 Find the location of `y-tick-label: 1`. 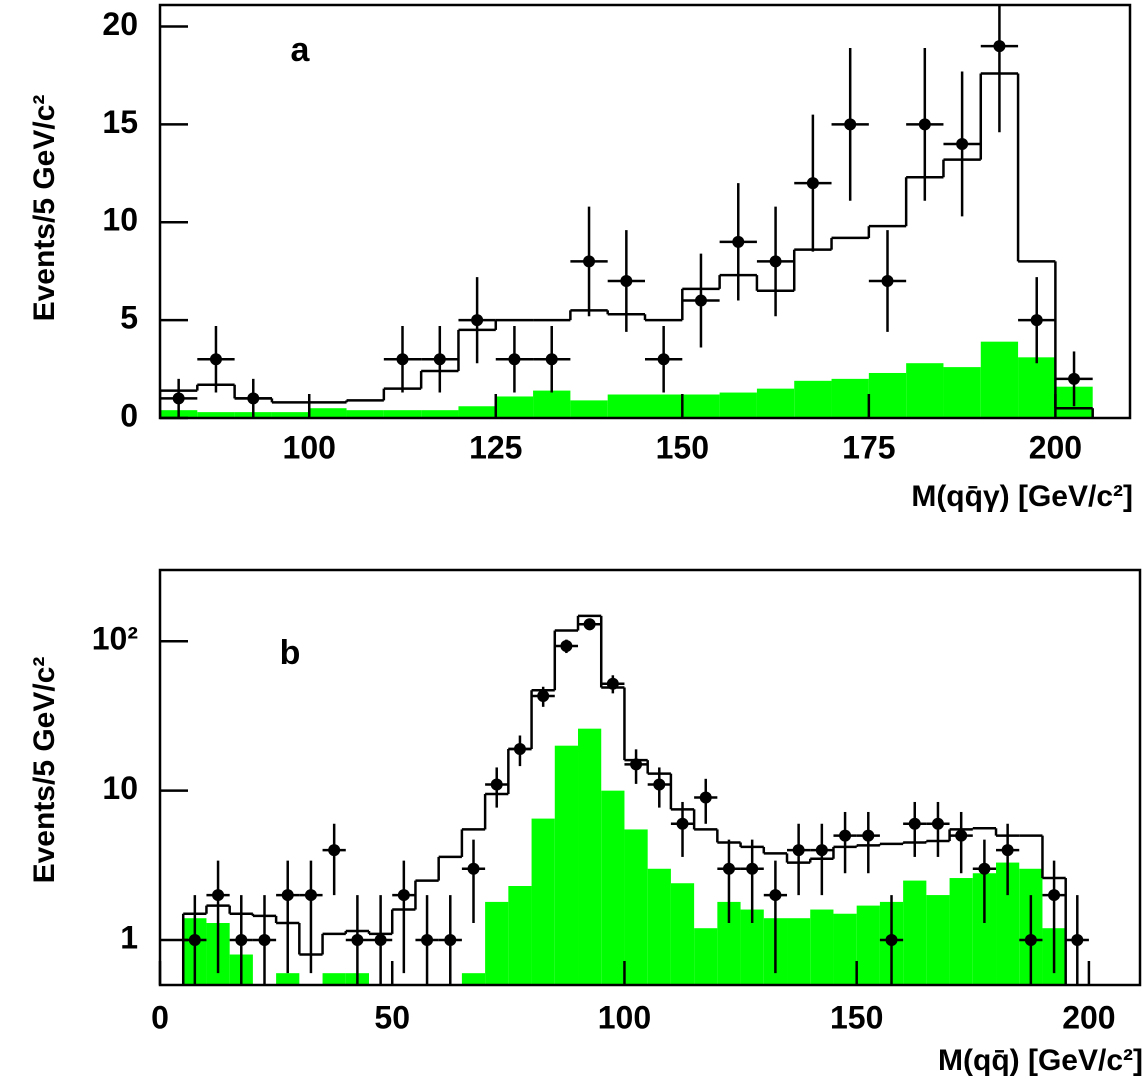

y-tick-label: 1 is located at coordinates (129, 937).